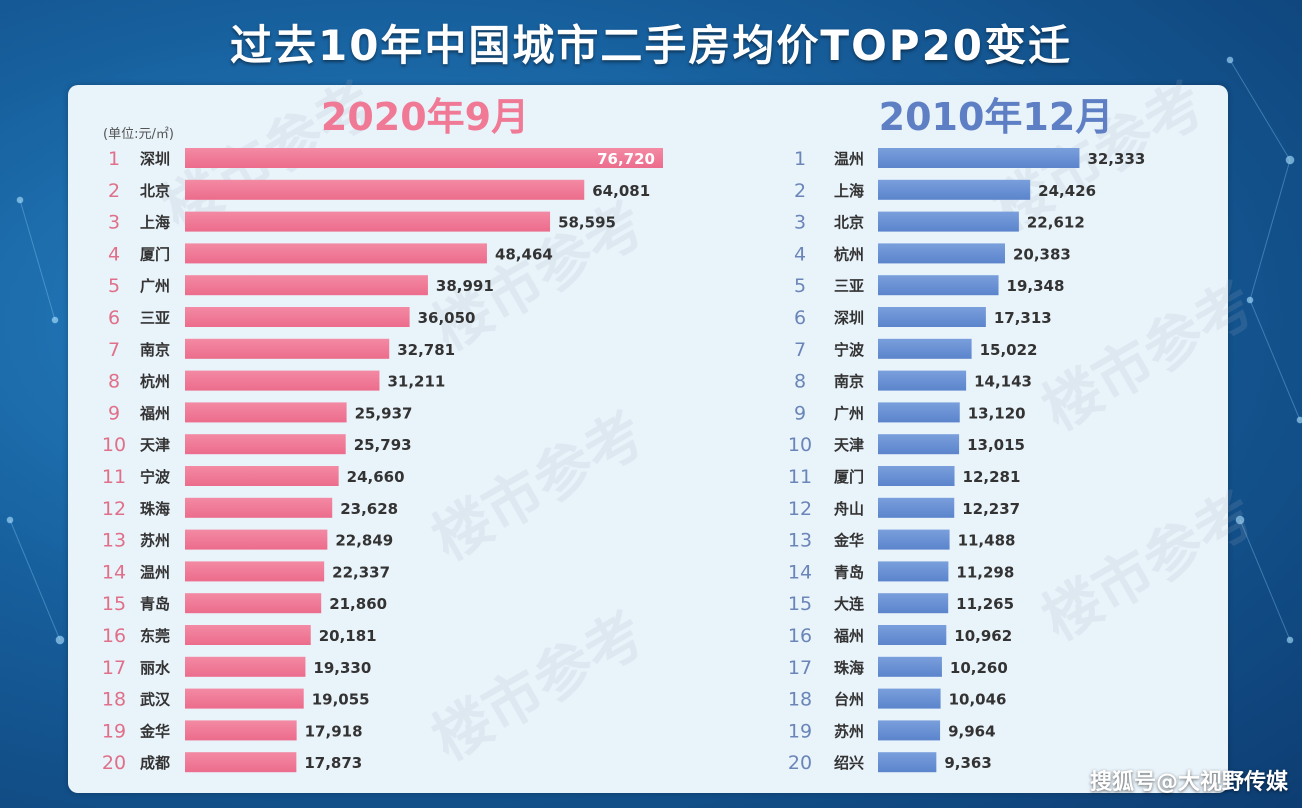 The height and width of the screenshot is (808, 1302). Describe the element at coordinates (1023, 318) in the screenshot. I see `right-value-label: 17,313` at that location.